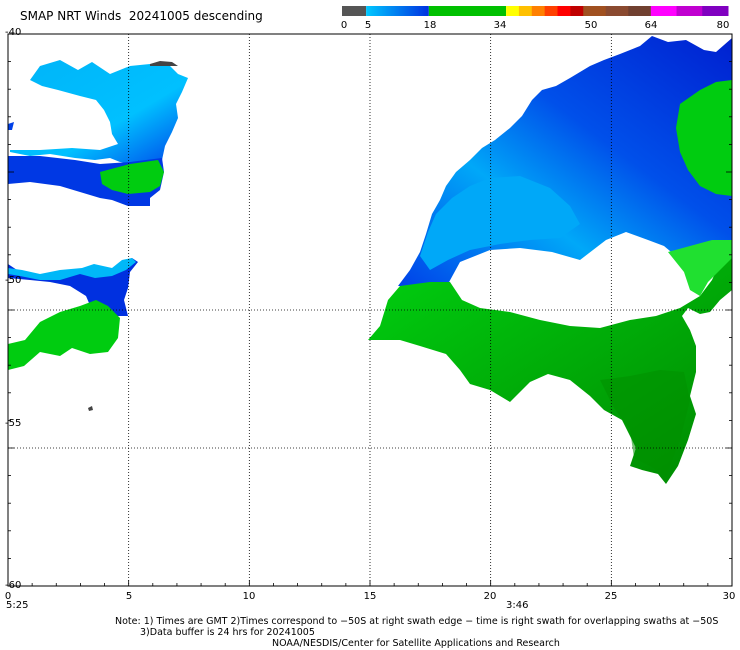  Describe the element at coordinates (430, 25) in the screenshot. I see `colorbar-tick-label: 18` at that location.